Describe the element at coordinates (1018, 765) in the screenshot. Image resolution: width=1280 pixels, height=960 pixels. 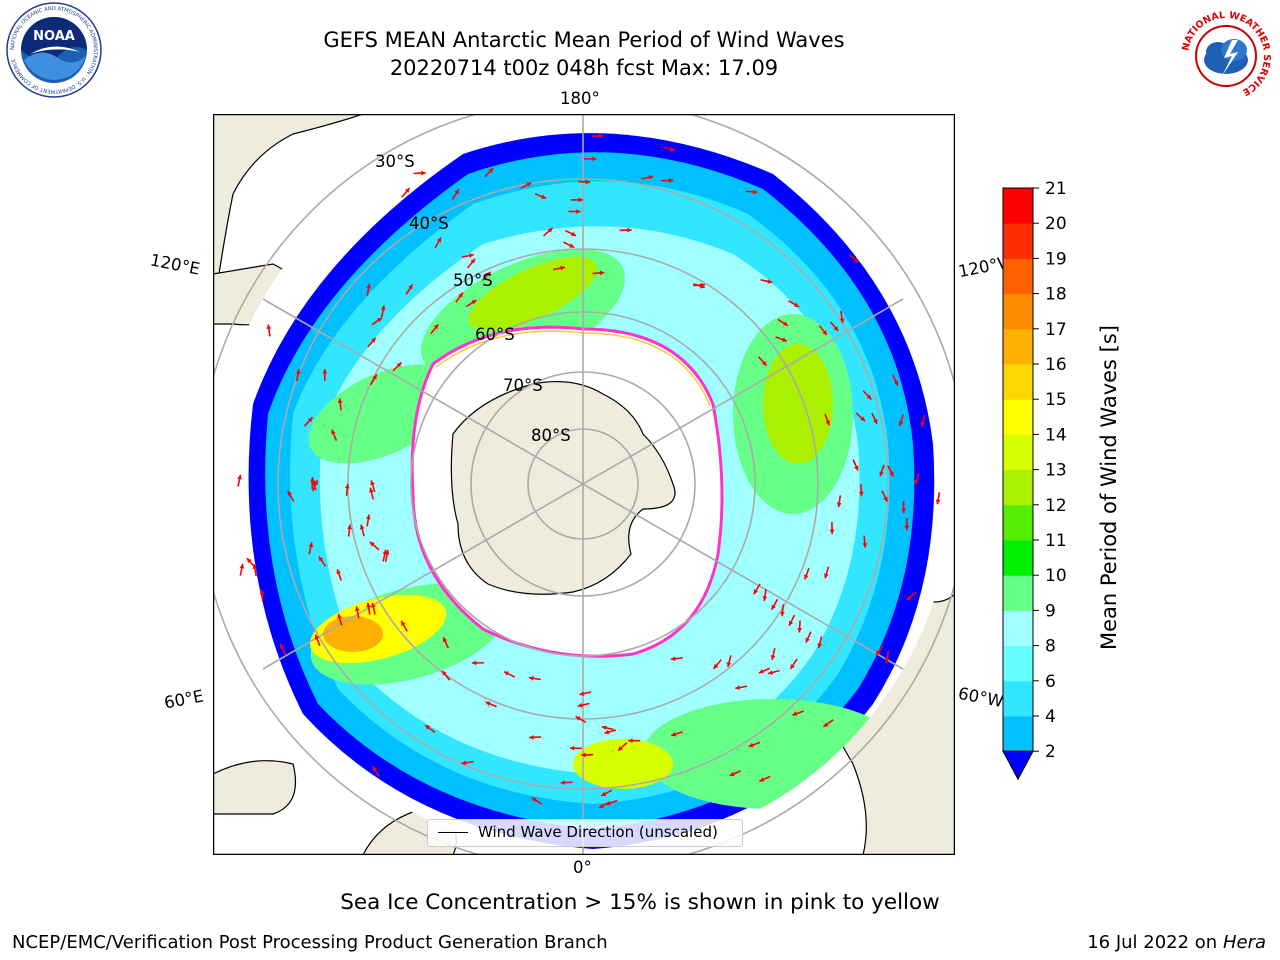
I see `colorbar-under-extension` at that location.